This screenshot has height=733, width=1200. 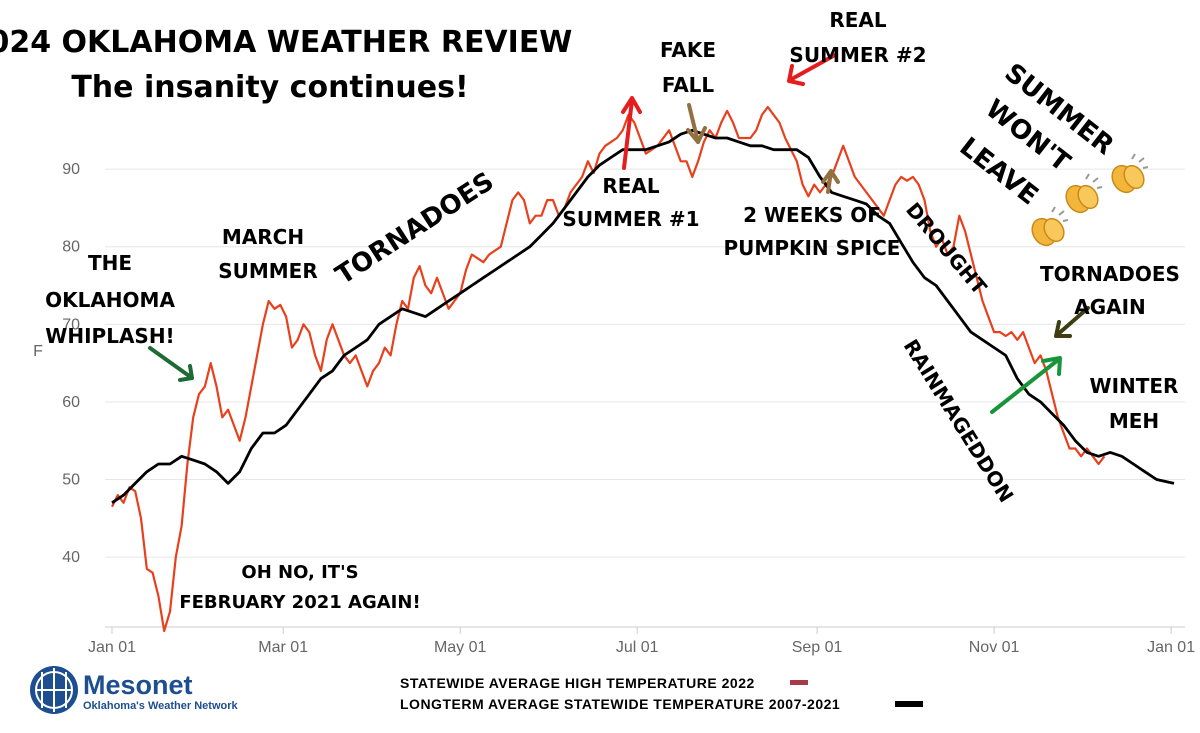 What do you see at coordinates (263, 237) in the screenshot?
I see `annotation-march-1: MARCH` at bounding box center [263, 237].